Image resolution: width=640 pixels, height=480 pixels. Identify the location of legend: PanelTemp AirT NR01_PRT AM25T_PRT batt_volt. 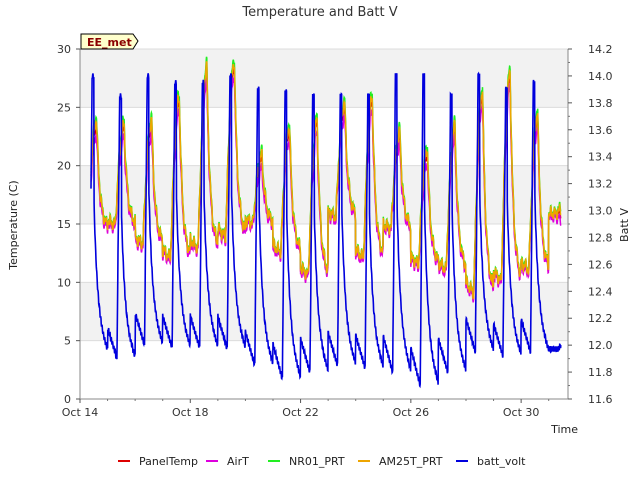
(322, 461).